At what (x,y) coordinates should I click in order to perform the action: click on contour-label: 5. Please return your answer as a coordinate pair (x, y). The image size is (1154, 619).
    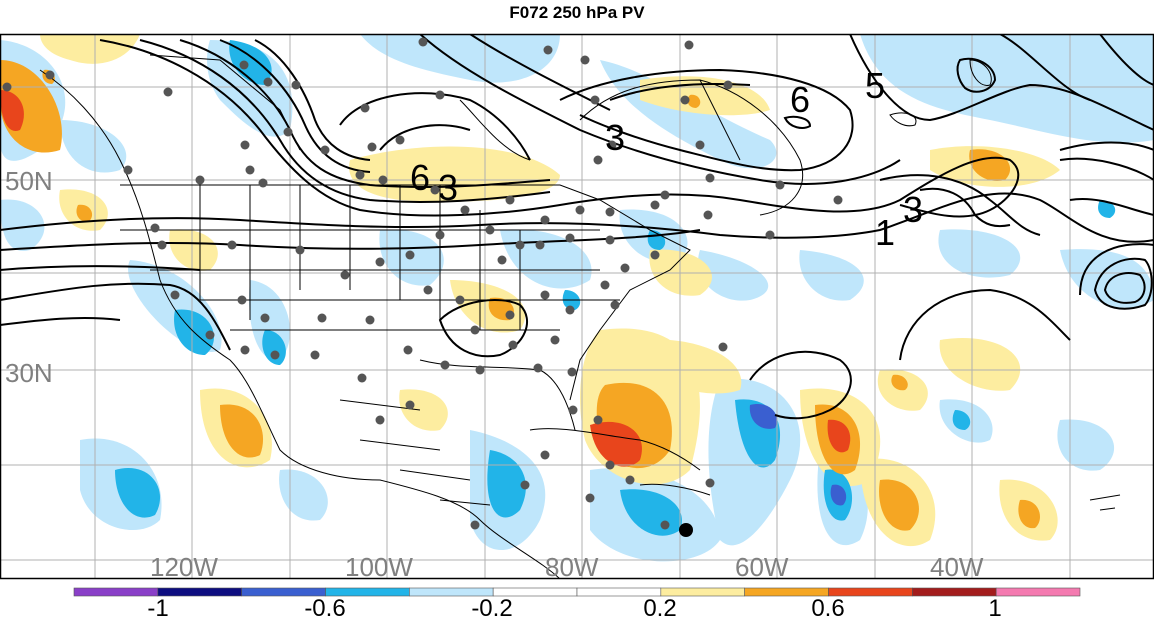
    Looking at the image, I should click on (875, 85).